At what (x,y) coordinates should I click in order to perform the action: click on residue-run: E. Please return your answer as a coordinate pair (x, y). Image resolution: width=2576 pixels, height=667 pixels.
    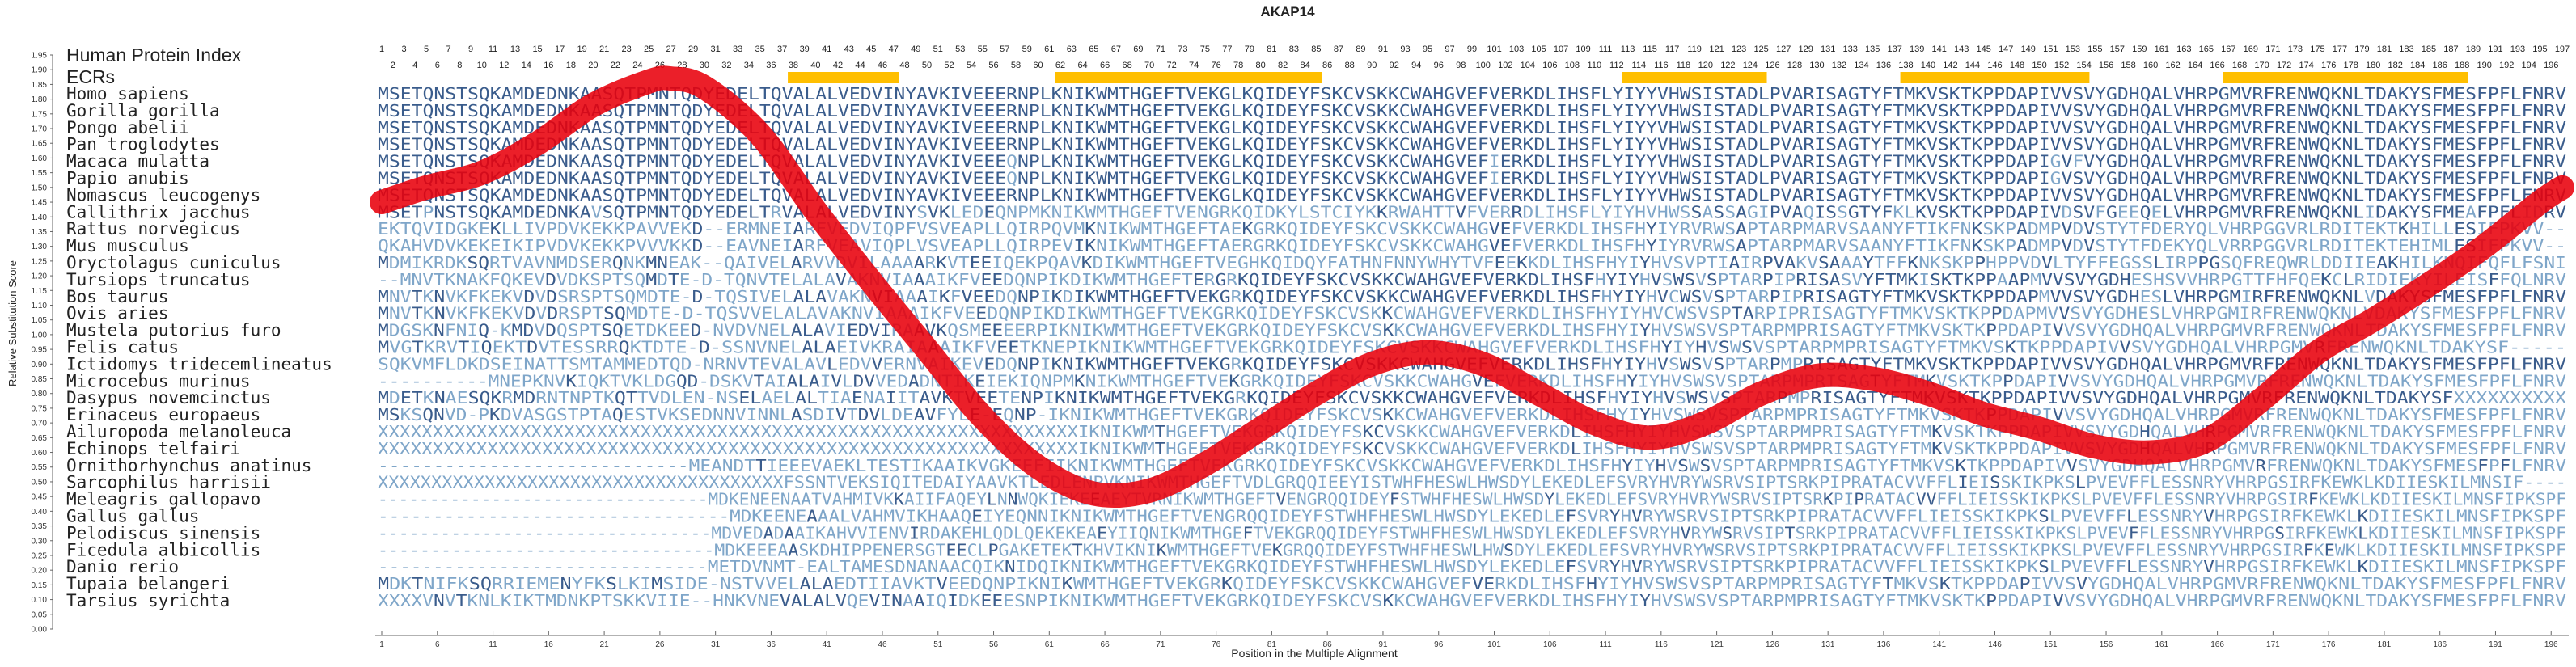
    Looking at the image, I should click on (989, 364).